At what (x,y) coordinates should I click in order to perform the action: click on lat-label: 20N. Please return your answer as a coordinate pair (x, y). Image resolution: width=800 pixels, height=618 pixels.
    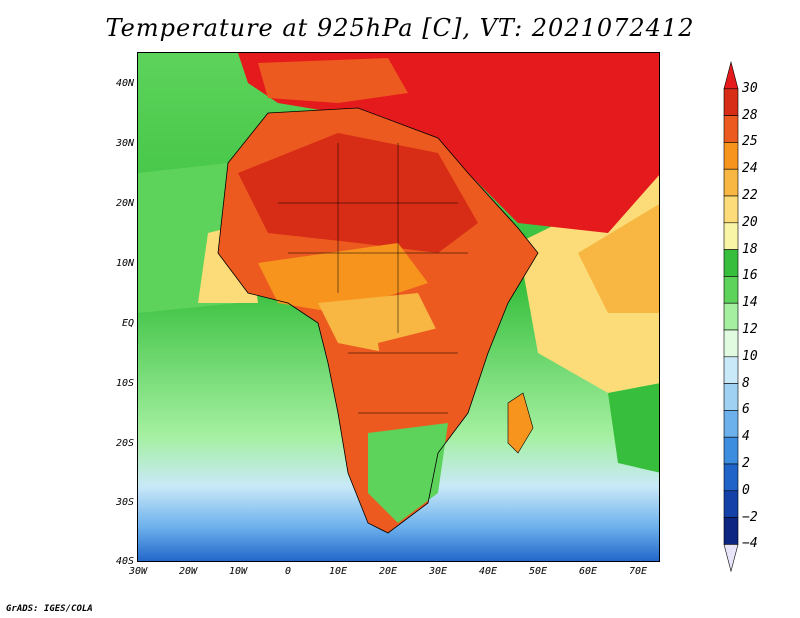
    Looking at the image, I should click on (124, 203).